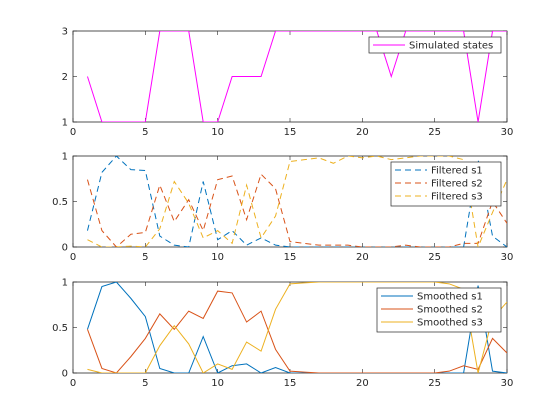  What do you see at coordinates (65, 77) in the screenshot?
I see `y-tick-label: 2` at bounding box center [65, 77].